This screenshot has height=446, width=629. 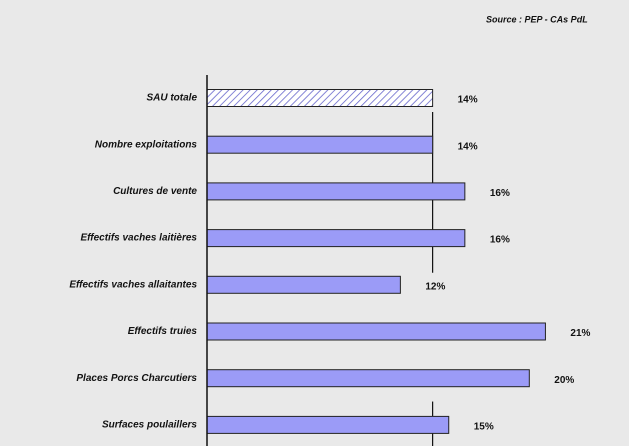 What do you see at coordinates (149, 425) in the screenshot?
I see `category-label: Surfaces poulaillers` at bounding box center [149, 425].